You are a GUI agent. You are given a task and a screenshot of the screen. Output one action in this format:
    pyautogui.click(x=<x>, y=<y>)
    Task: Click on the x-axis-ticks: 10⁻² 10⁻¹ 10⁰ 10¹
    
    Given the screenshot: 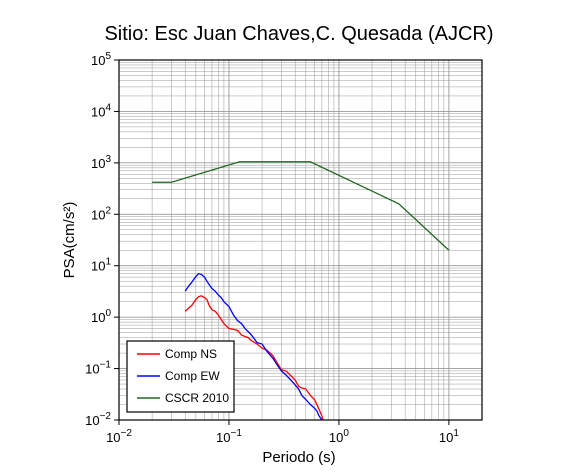 What is the action you would take?
    pyautogui.click(x=282, y=432)
    